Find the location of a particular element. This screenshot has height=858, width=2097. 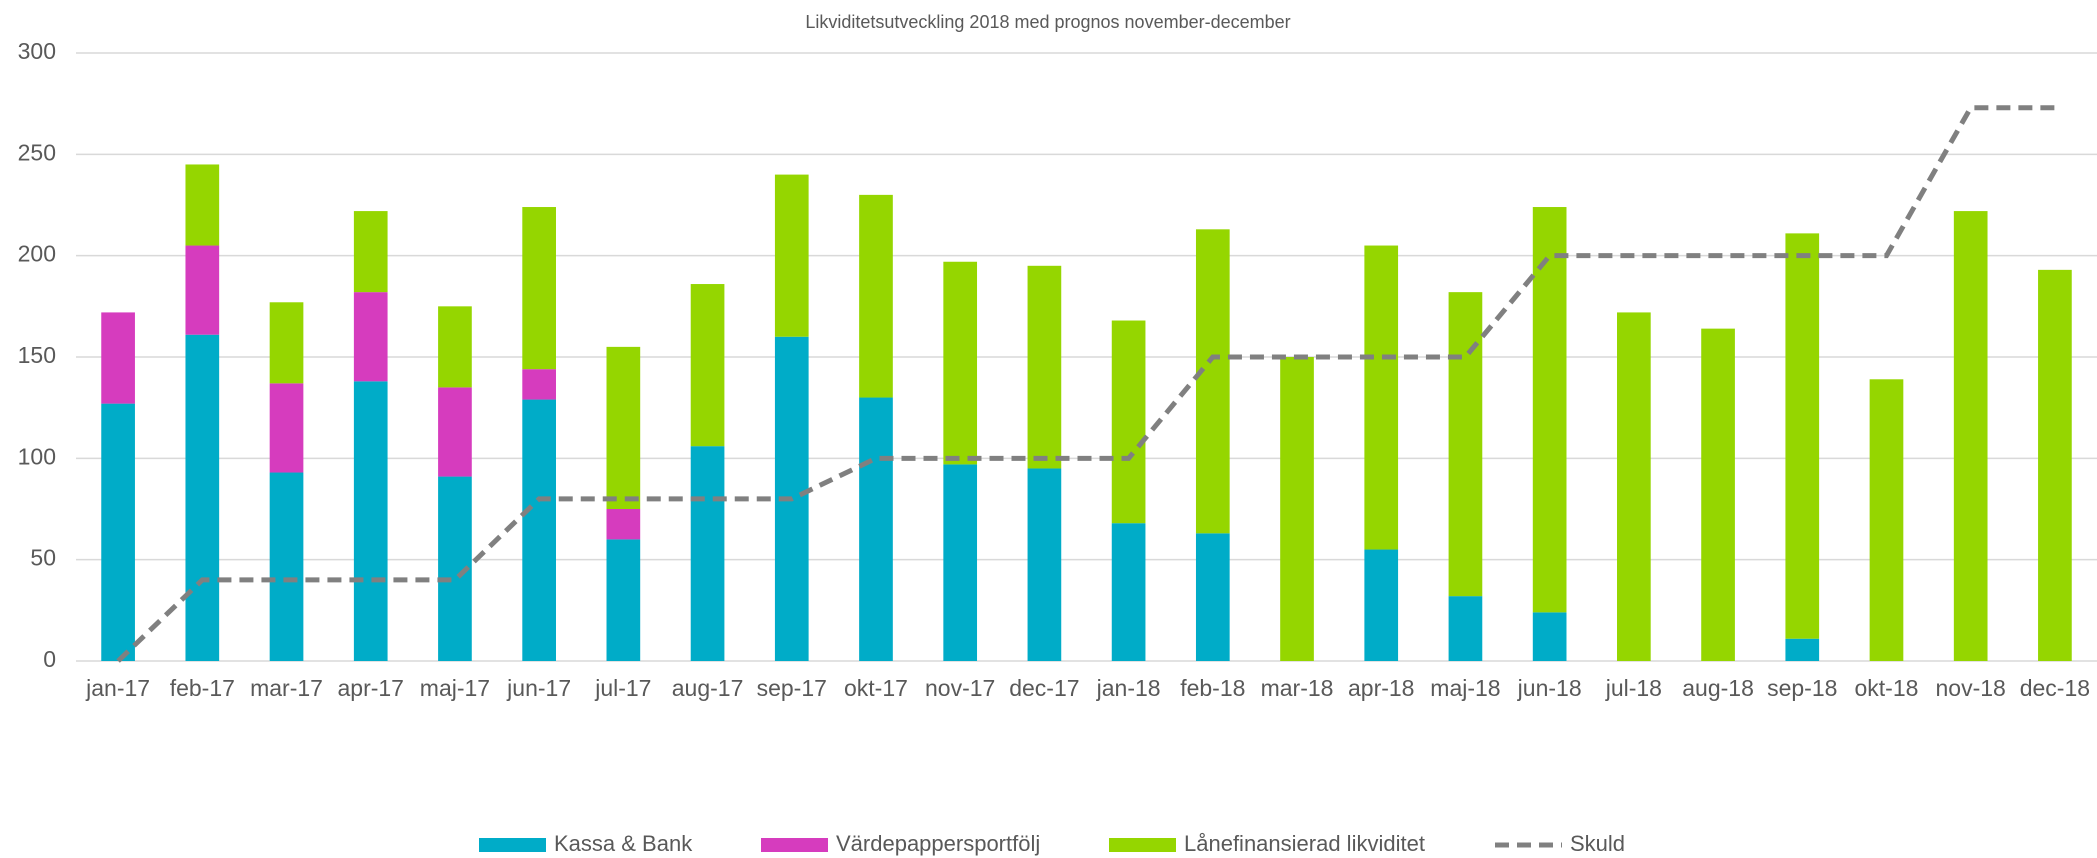

y-tick-label: 0 is located at coordinates (49, 659).